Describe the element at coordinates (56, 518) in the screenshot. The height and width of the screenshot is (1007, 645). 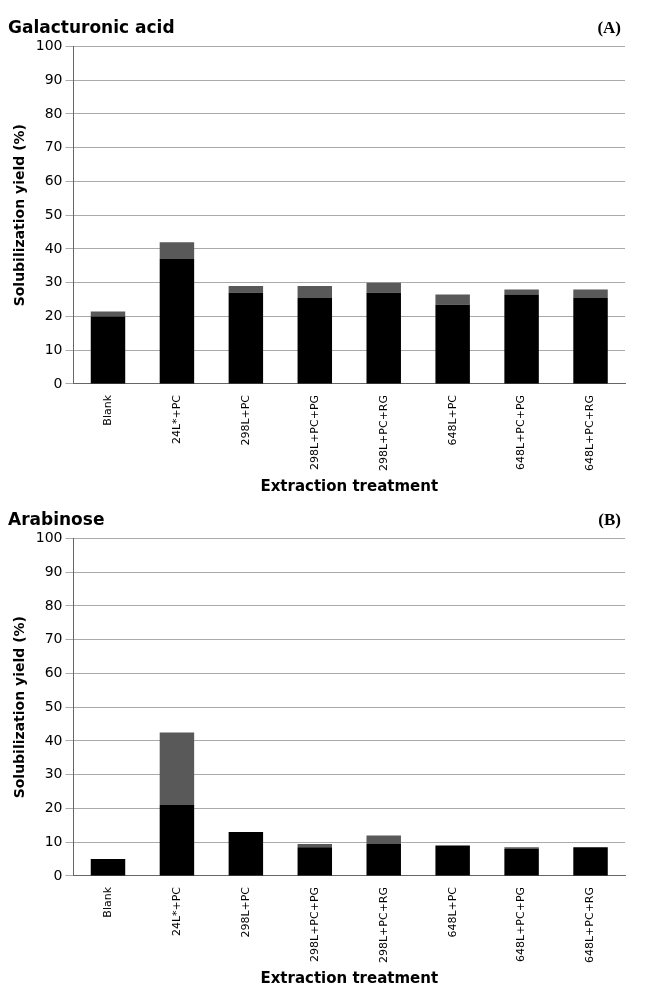
I see `chart-title: Arabinose` at that location.